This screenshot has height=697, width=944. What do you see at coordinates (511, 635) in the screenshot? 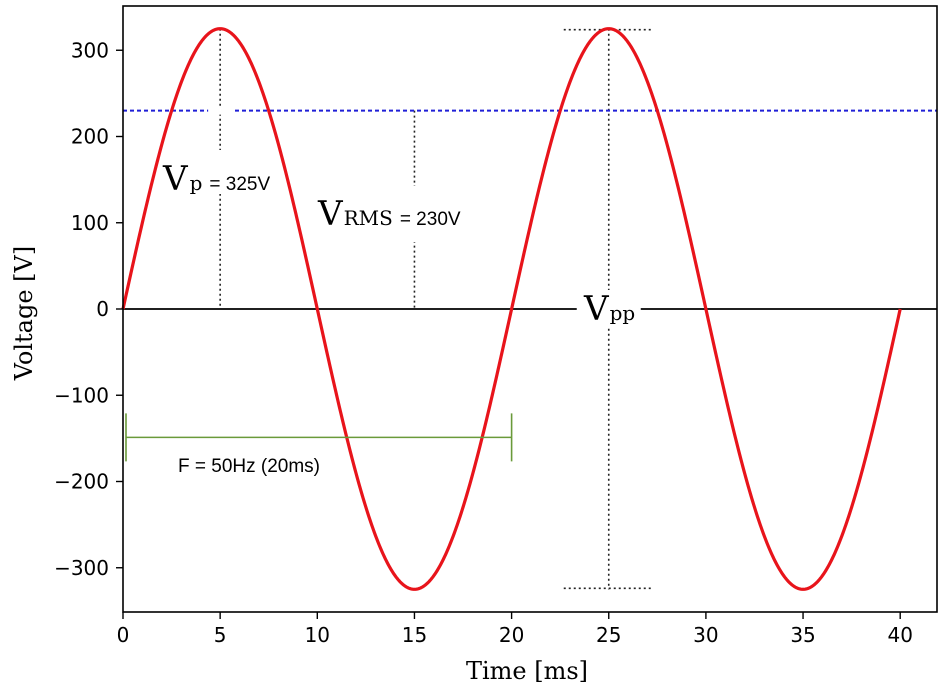
I see `x-tick-label: 20` at bounding box center [511, 635].